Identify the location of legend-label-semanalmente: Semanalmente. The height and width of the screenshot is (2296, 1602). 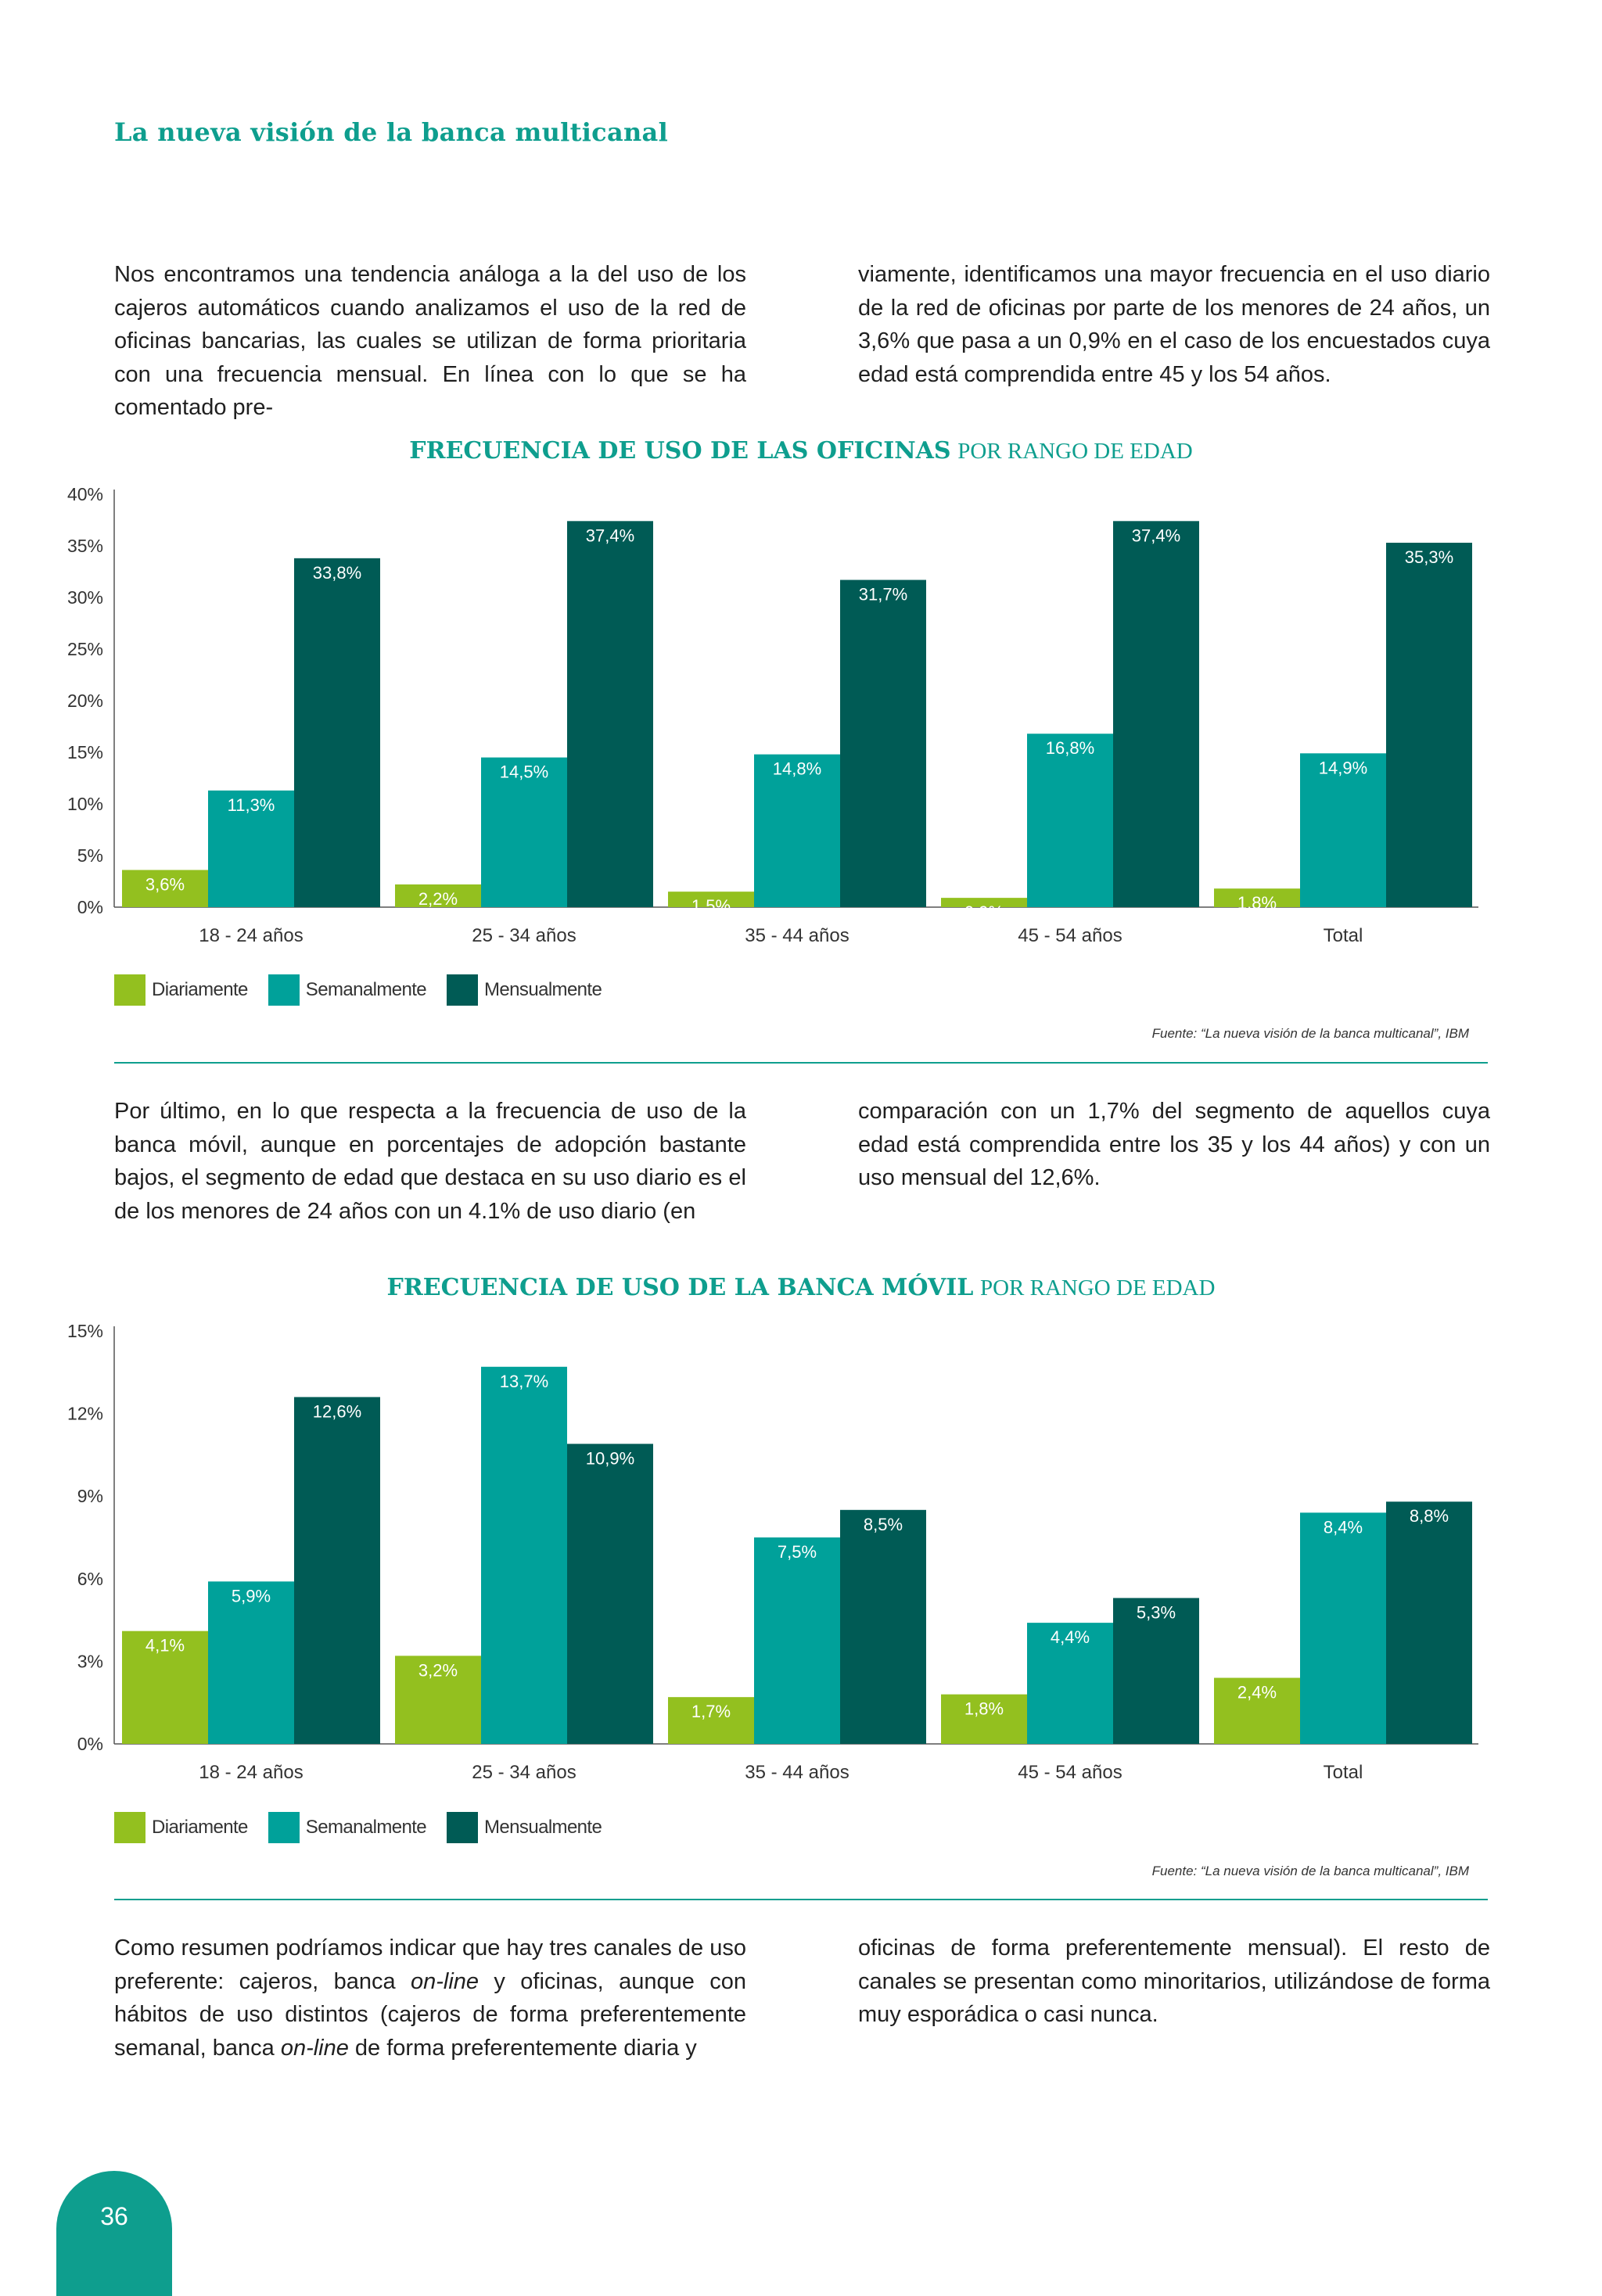
(366, 989).